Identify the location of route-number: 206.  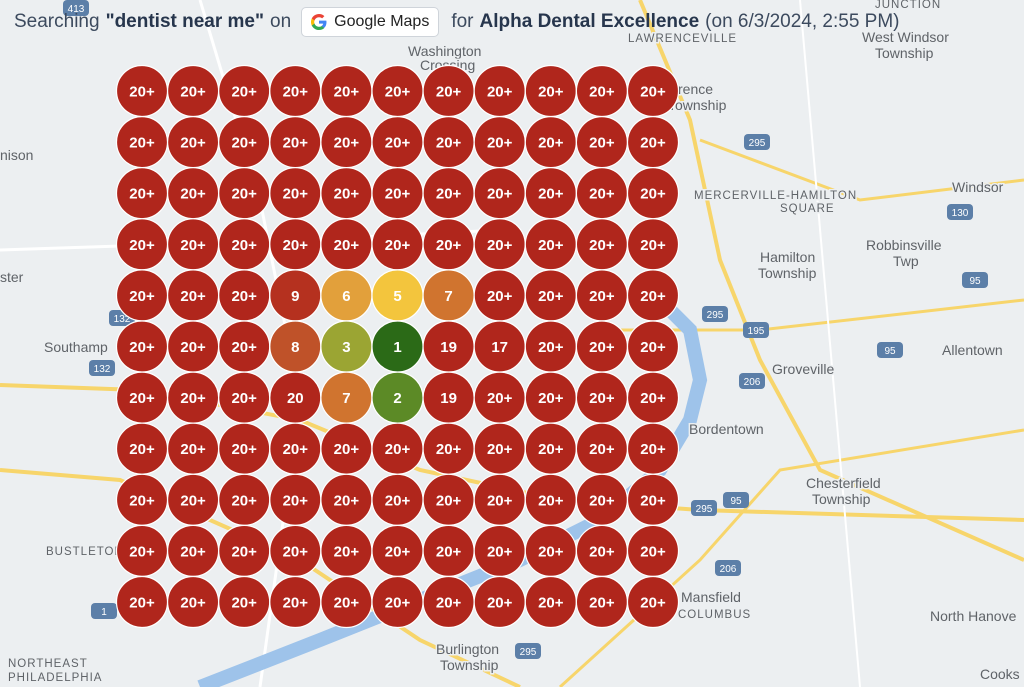
(752, 382).